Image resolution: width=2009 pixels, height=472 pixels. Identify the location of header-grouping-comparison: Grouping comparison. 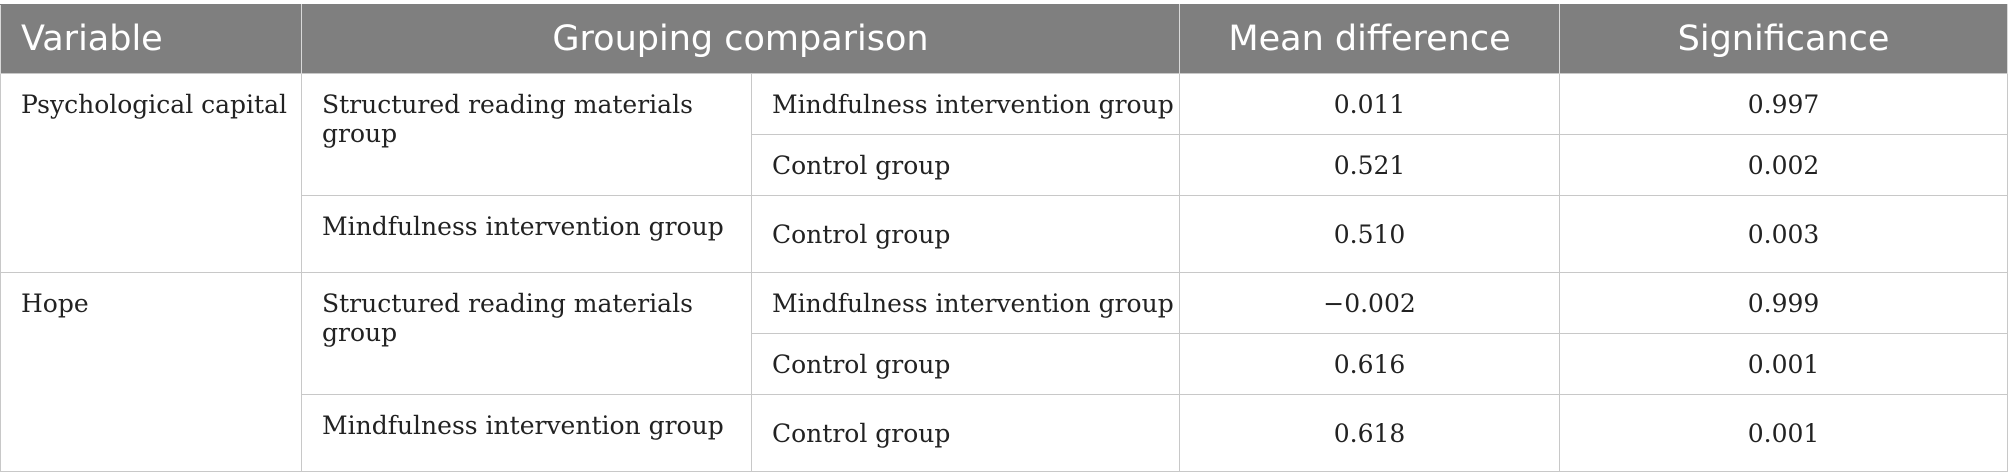
(740, 39).